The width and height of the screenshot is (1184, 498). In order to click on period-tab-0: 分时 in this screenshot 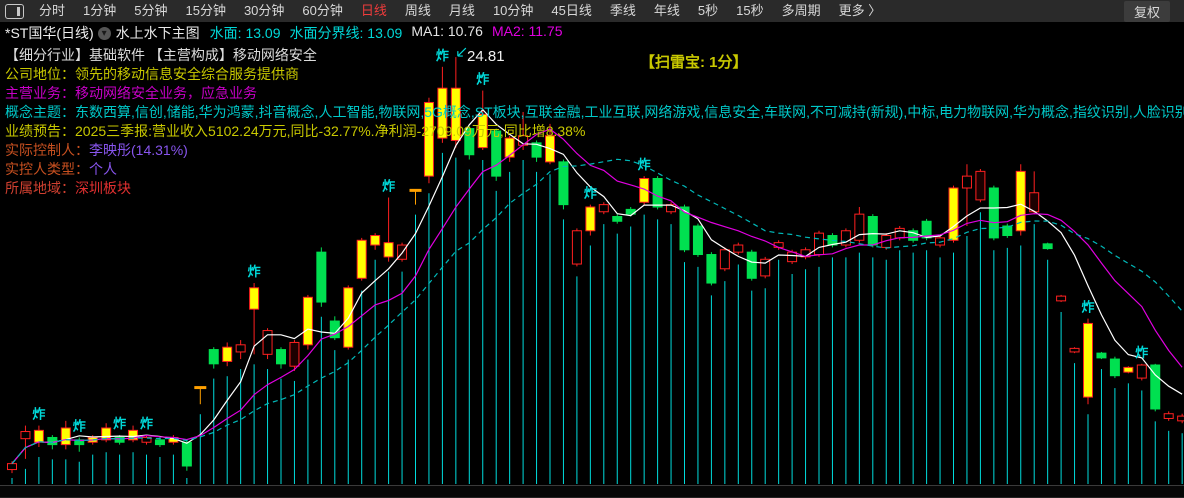, I will do `click(52, 10)`.